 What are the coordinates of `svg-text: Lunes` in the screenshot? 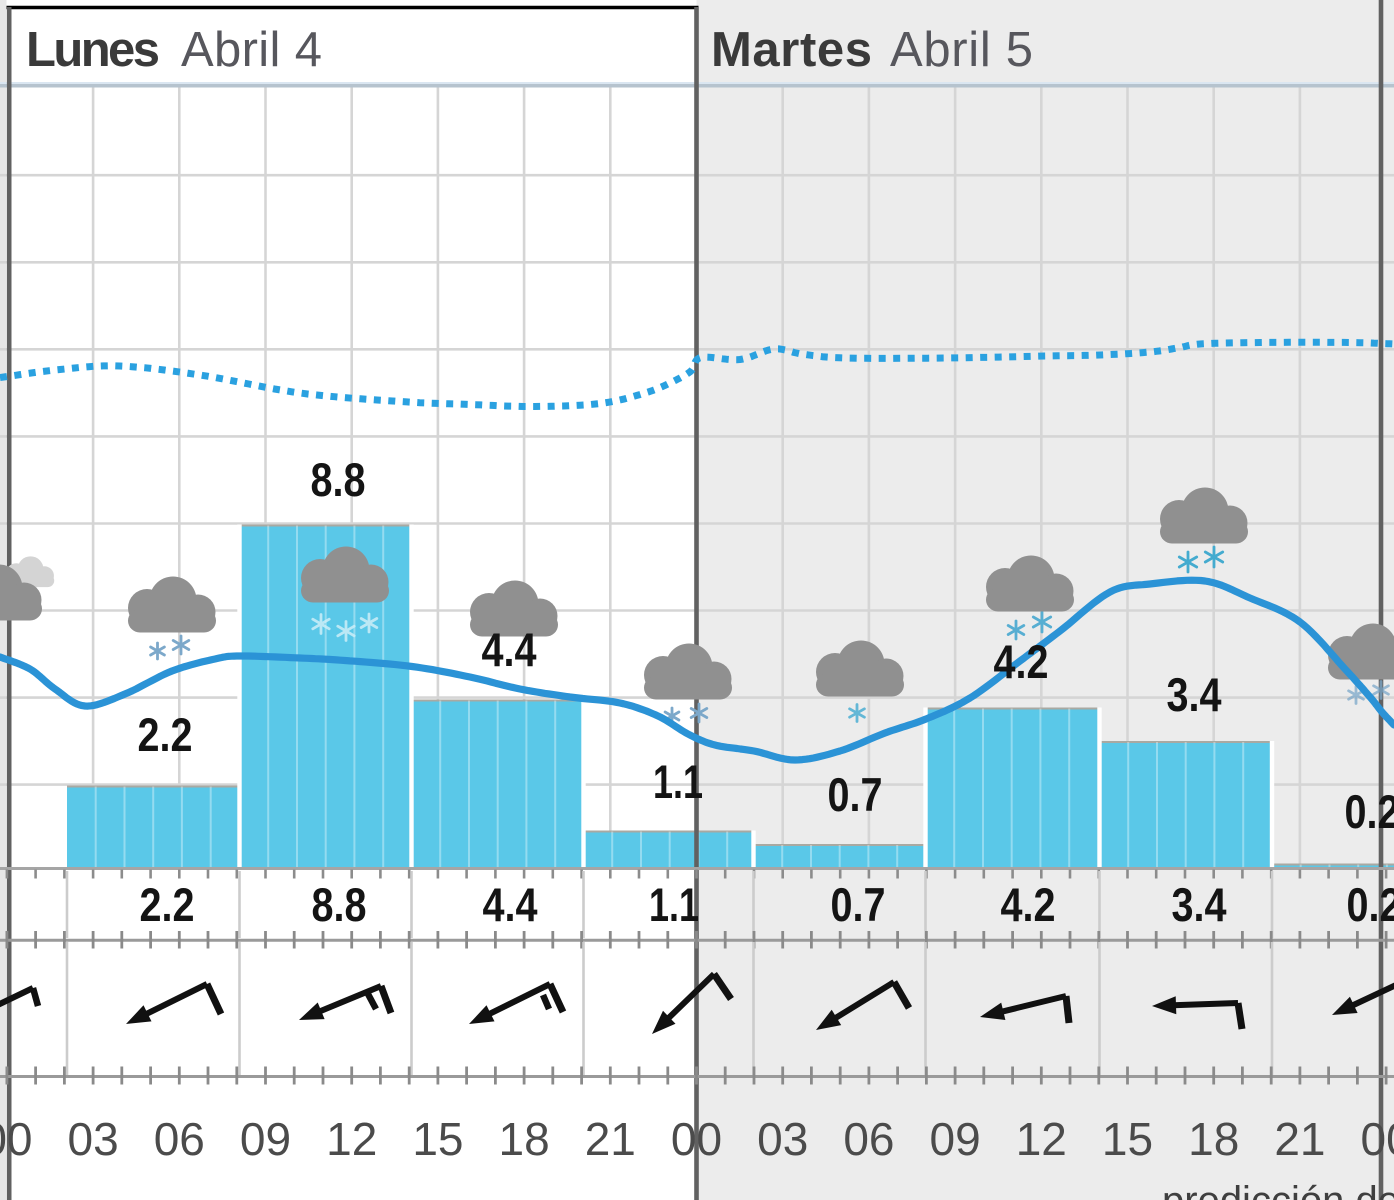 It's located at (93, 50).